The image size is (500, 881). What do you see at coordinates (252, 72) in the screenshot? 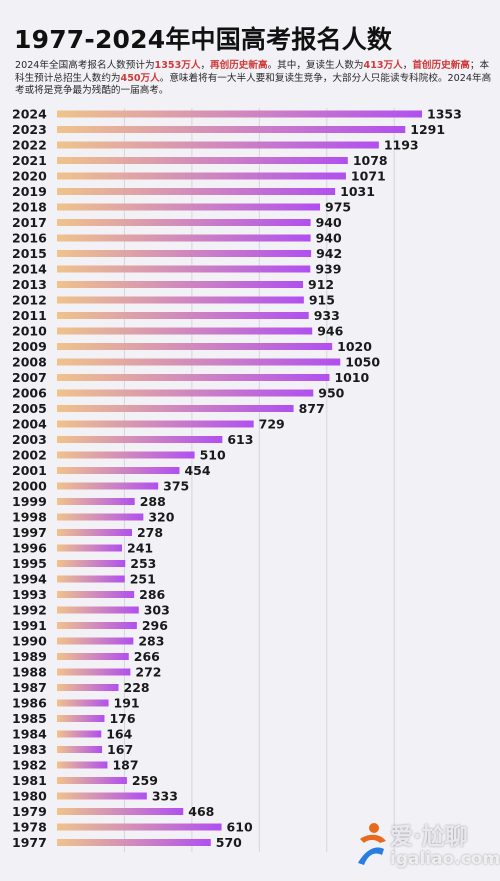
I see `desc-text-5: ；本科生预计总招生人数约为` at bounding box center [252, 72].